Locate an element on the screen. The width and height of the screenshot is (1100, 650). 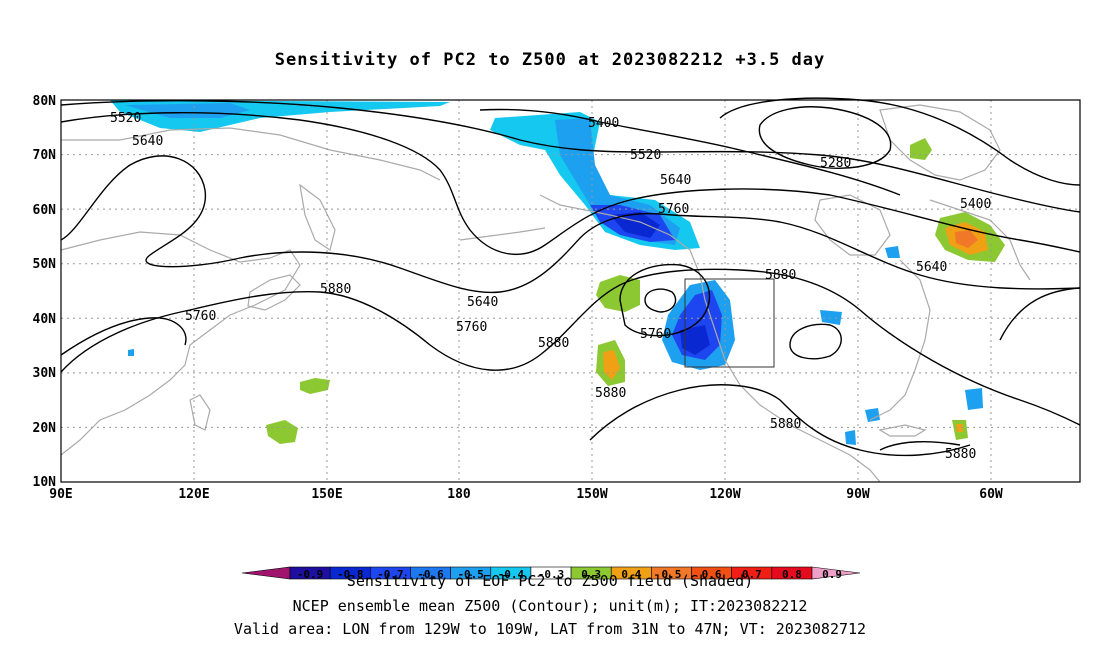
lon-label: 60W is located at coordinates (991, 494).